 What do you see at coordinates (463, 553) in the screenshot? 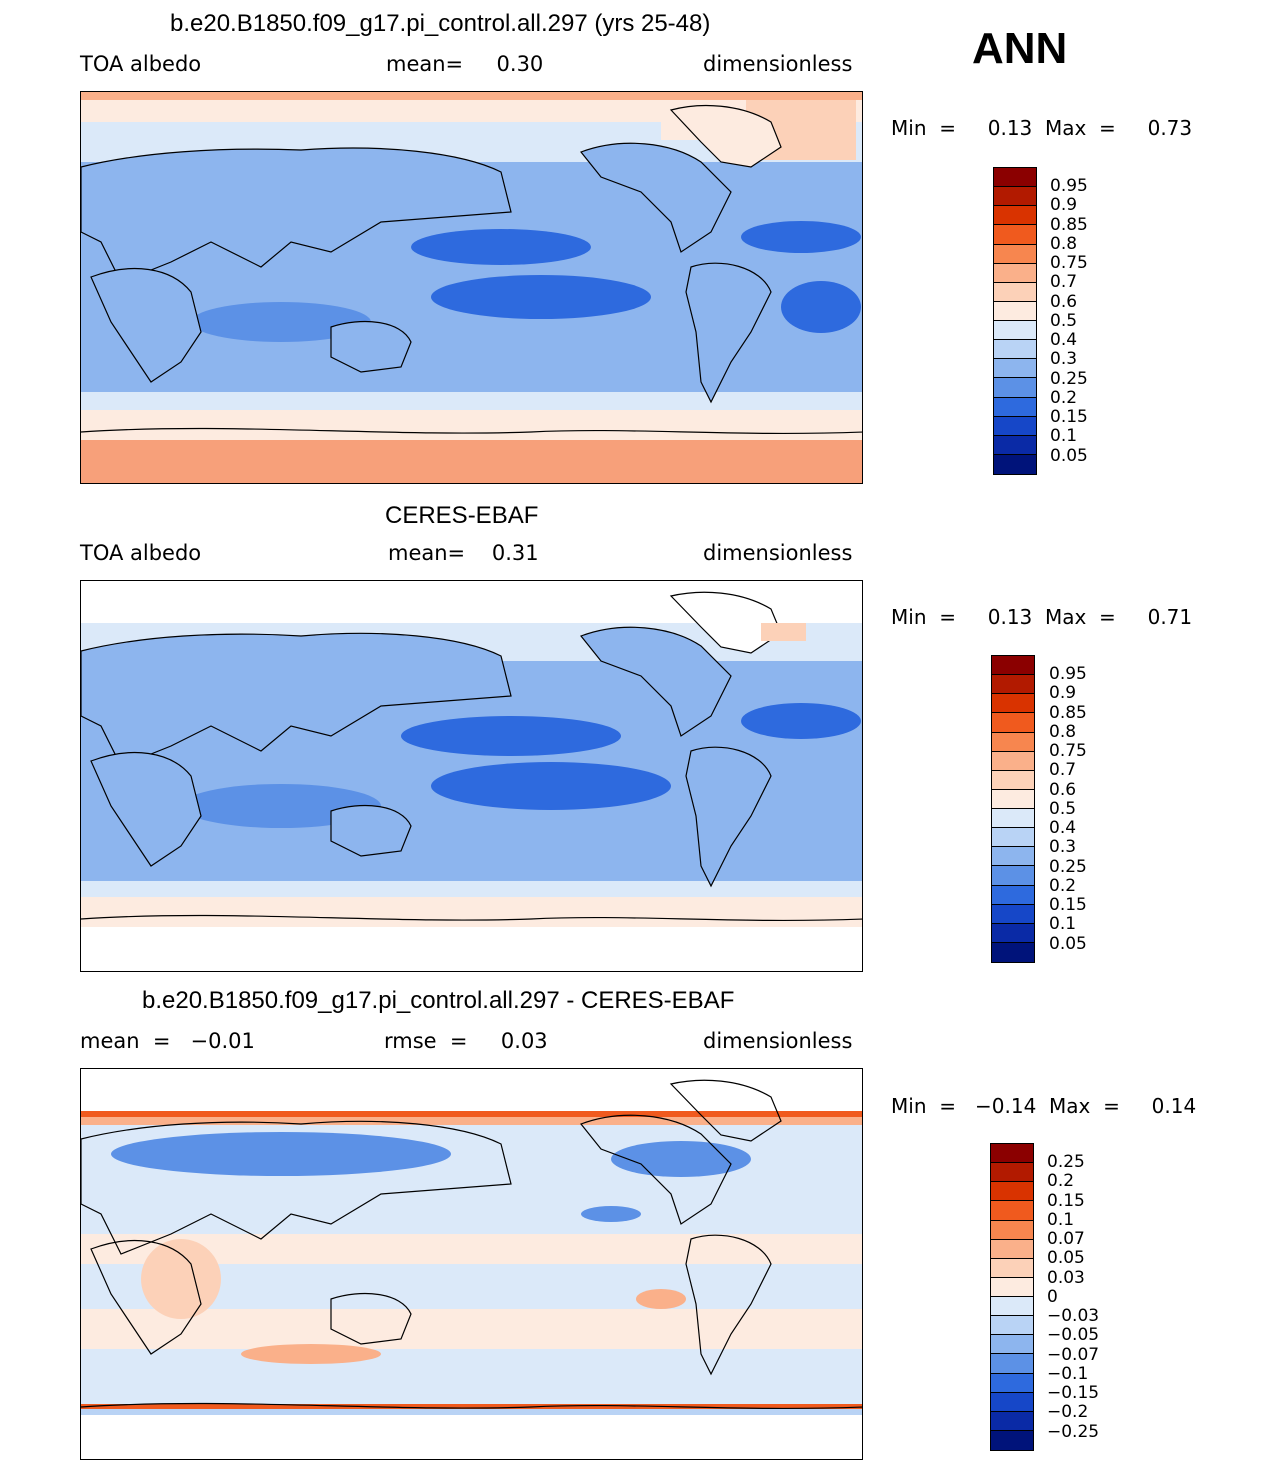
I see `panel-mean-label: mean= 0.31` at bounding box center [463, 553].